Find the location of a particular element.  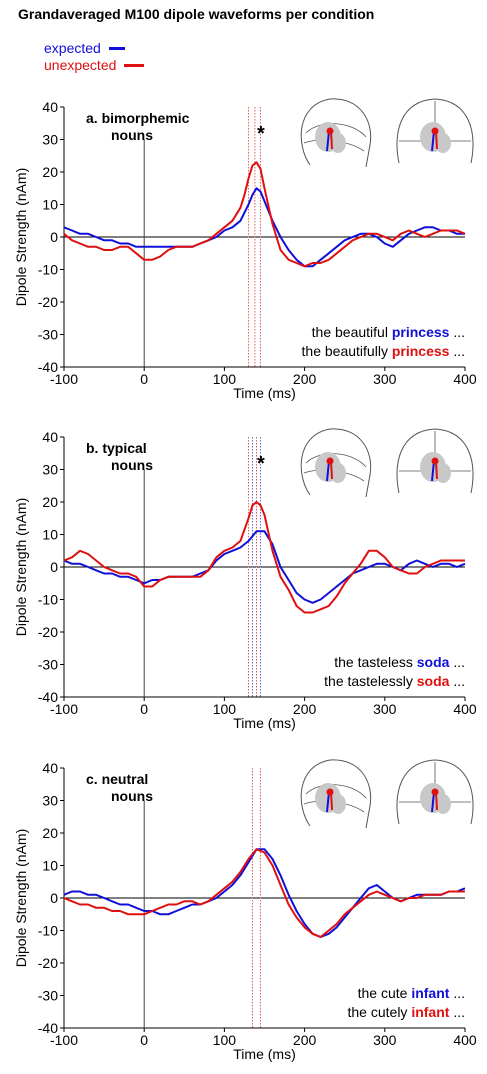

legend-swatch-expected is located at coordinates (116, 48).